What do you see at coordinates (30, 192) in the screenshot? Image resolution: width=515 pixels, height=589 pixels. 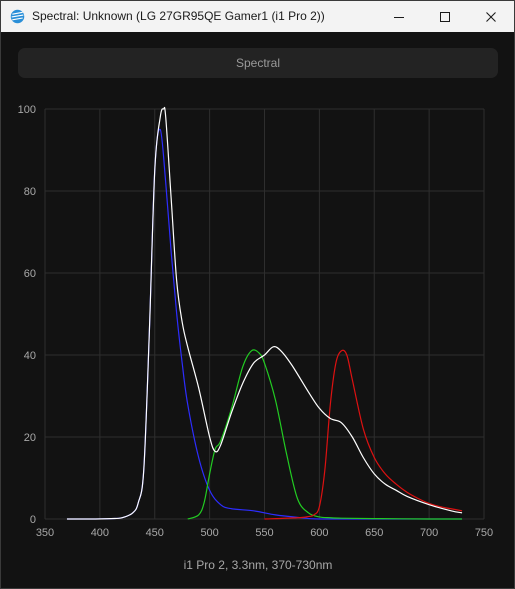 I see `y-tick-label: 80` at bounding box center [30, 192].